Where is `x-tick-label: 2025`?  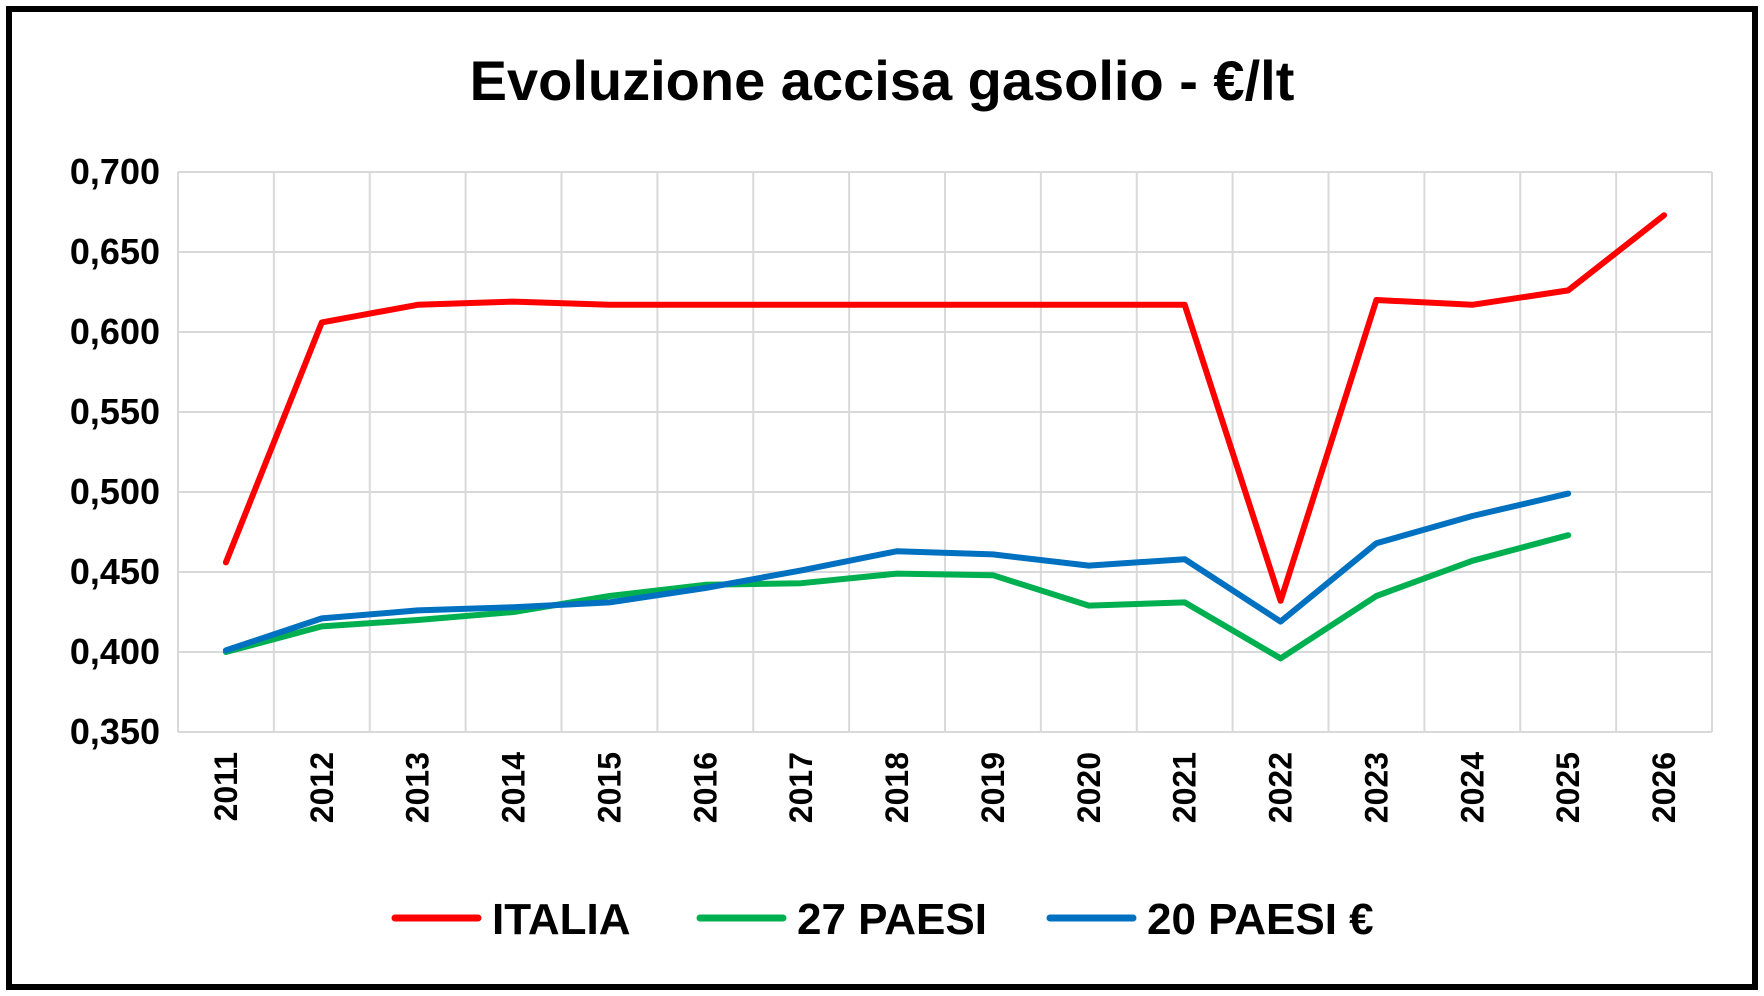
x-tick-label: 2025 is located at coordinates (1568, 787).